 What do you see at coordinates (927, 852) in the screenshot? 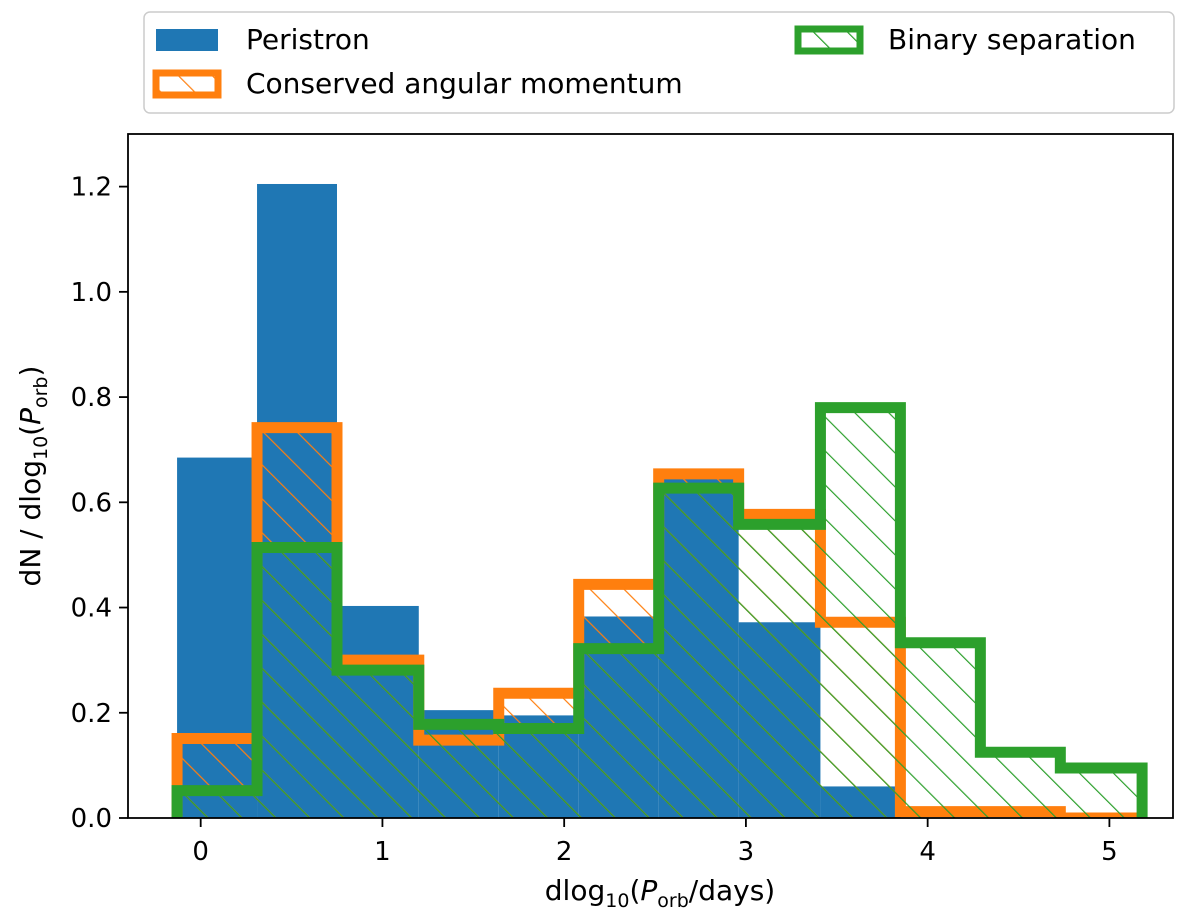
I see `x-tick-label: 4` at bounding box center [927, 852].